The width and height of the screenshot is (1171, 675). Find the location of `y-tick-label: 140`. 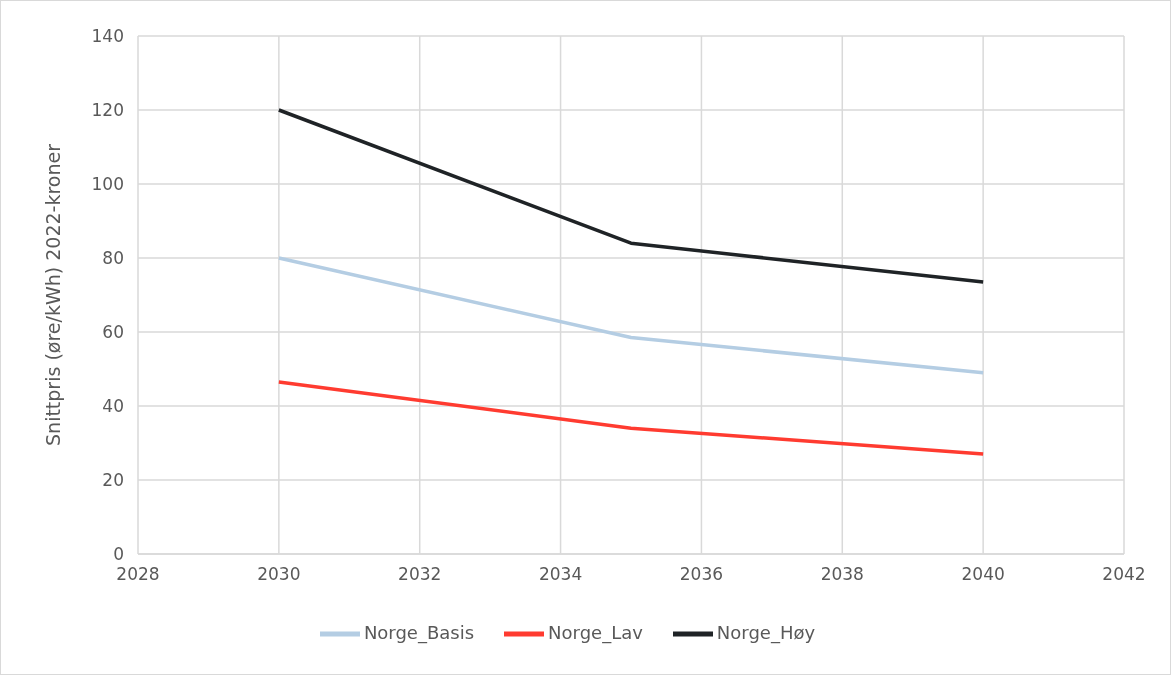

y-tick-label: 140 is located at coordinates (107, 36).